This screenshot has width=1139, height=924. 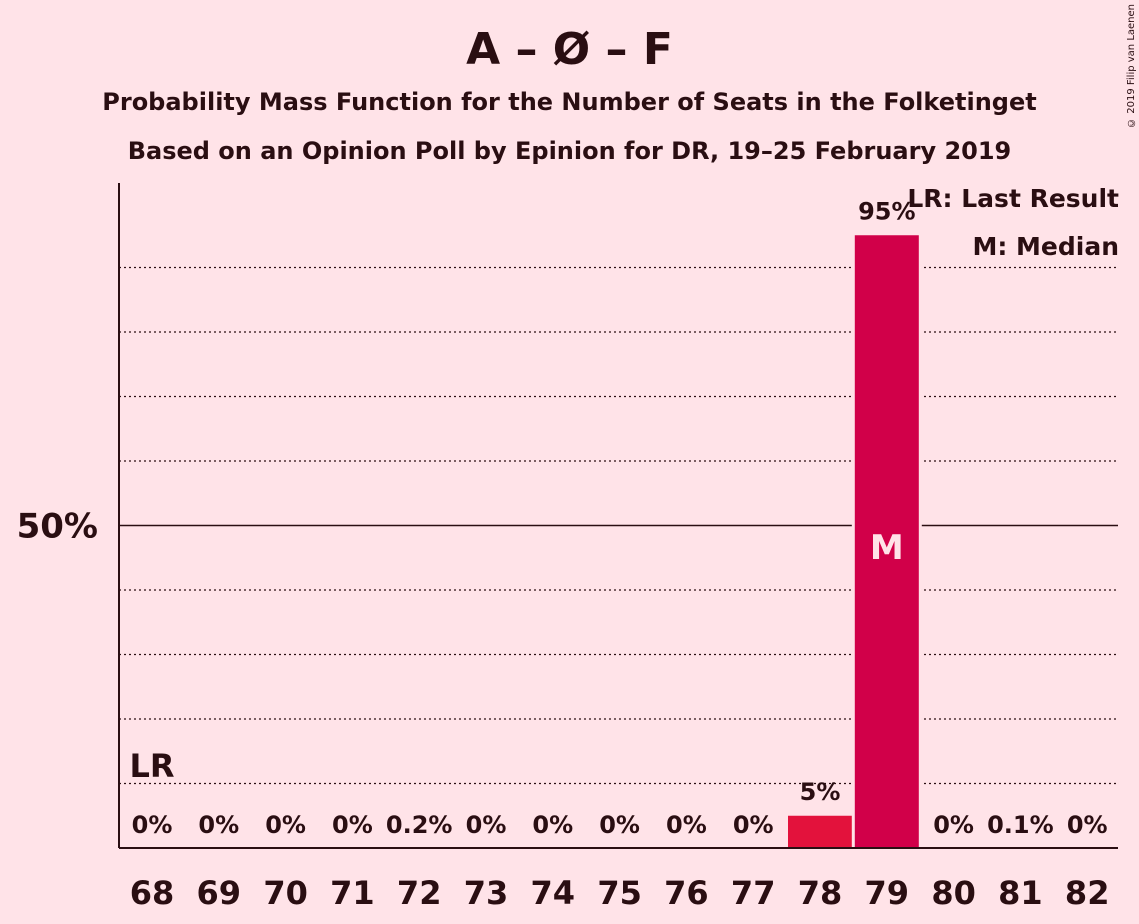 I want to click on value-label-80: 0%, so click(x=953, y=825).